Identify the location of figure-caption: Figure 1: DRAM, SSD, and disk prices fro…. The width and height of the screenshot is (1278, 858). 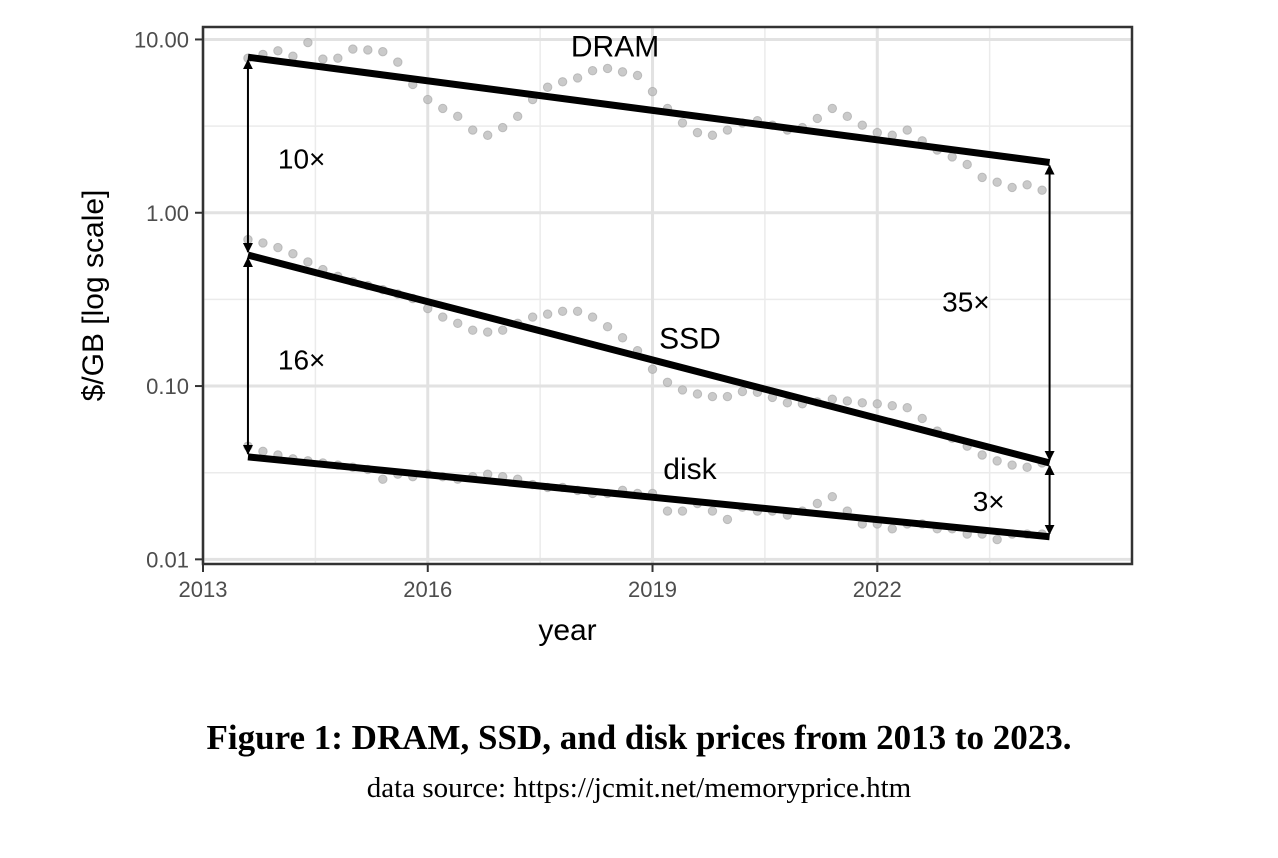
(639, 737).